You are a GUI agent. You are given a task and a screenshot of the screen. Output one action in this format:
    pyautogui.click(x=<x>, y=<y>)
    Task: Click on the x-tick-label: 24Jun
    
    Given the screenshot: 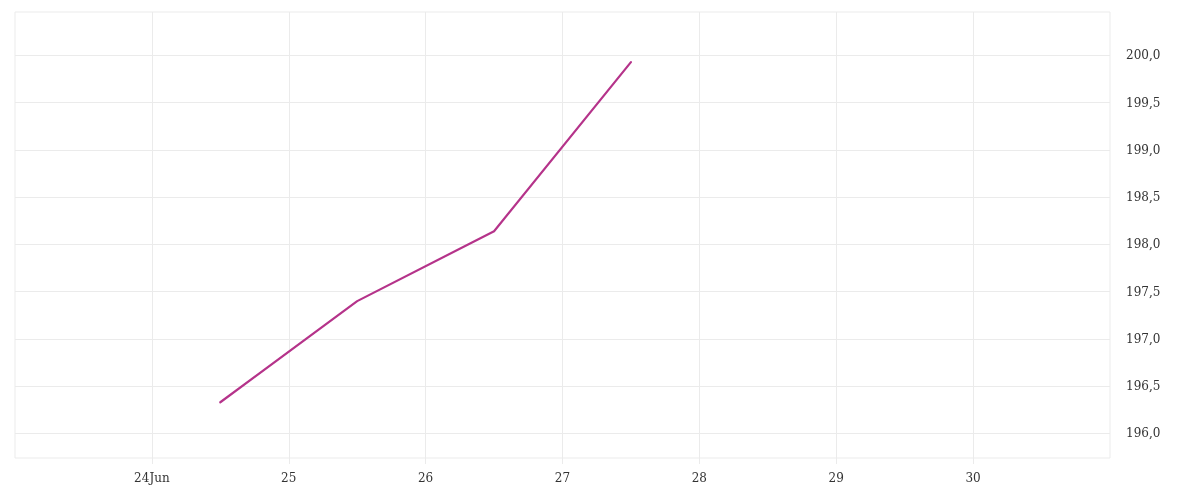 What is the action you would take?
    pyautogui.click(x=152, y=478)
    